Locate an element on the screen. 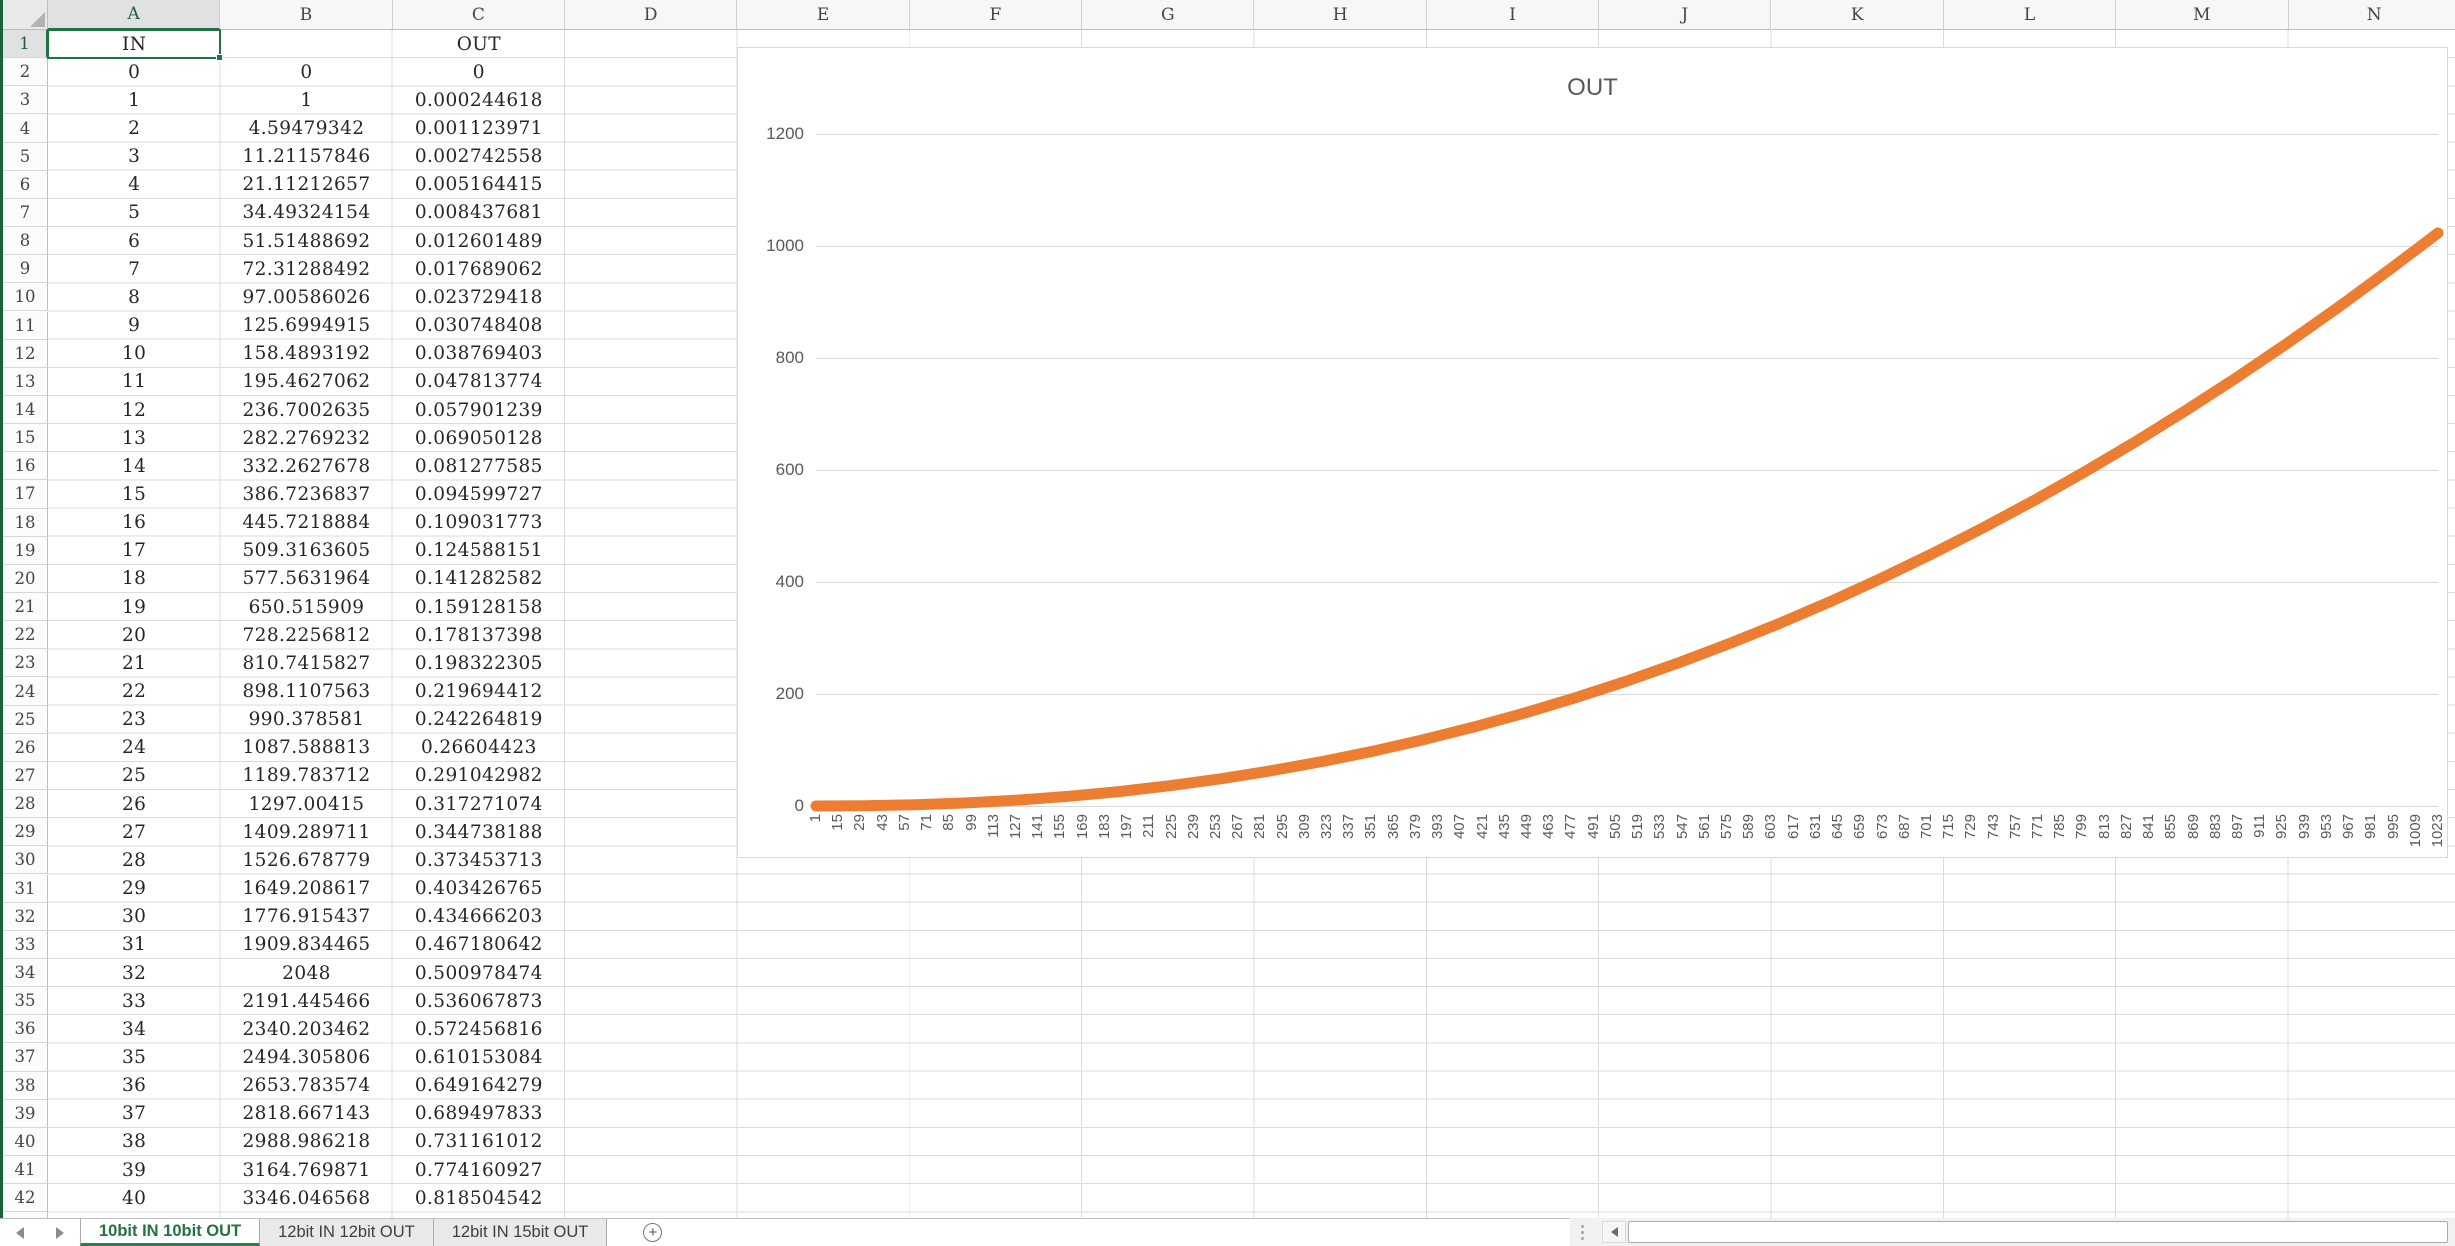  row-header-27: 27 is located at coordinates (25, 776).